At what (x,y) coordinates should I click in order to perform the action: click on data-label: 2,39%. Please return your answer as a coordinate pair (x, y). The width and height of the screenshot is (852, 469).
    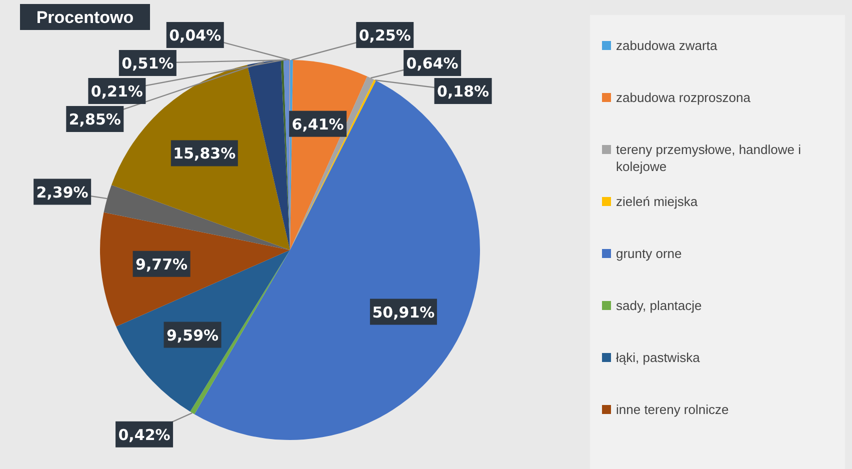
    Looking at the image, I should click on (62, 192).